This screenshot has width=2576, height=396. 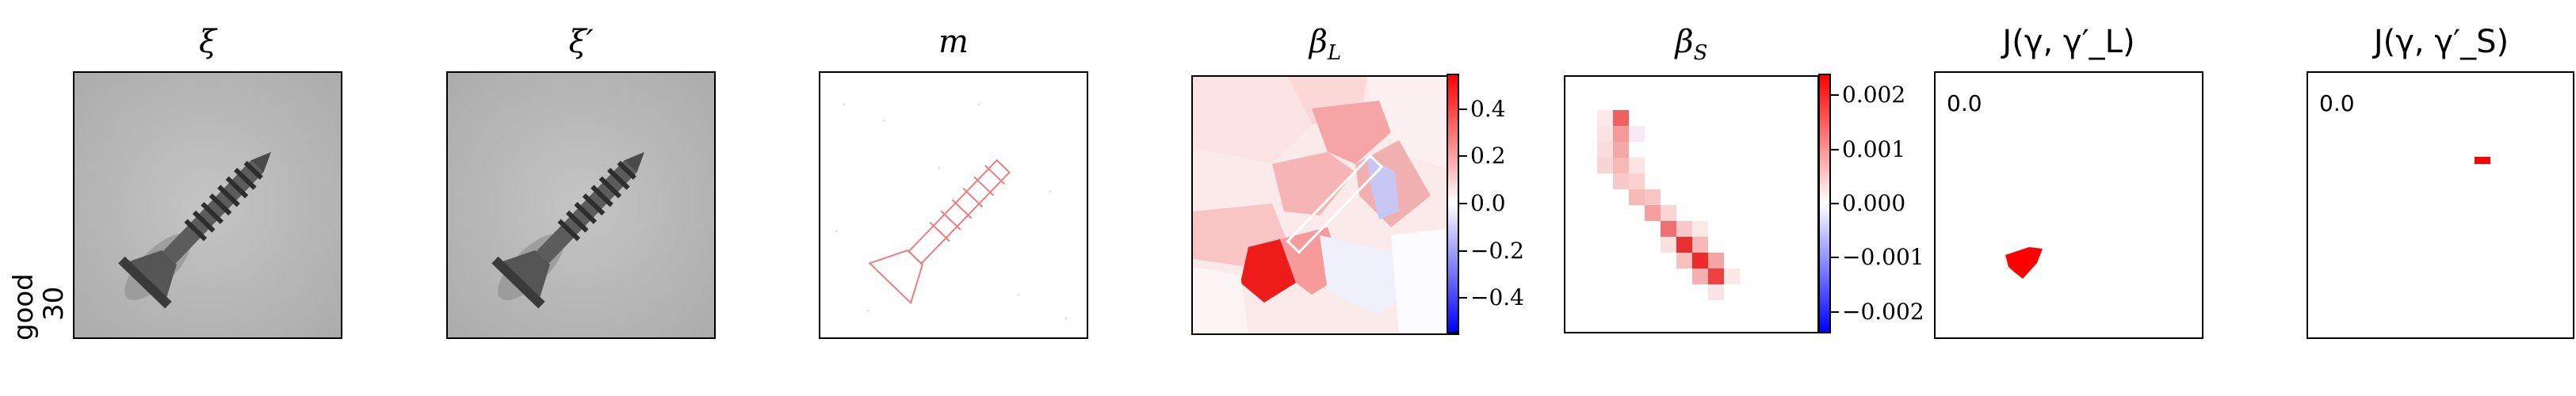 I want to click on colorbar-tick-label: 0.002, so click(x=1874, y=95).